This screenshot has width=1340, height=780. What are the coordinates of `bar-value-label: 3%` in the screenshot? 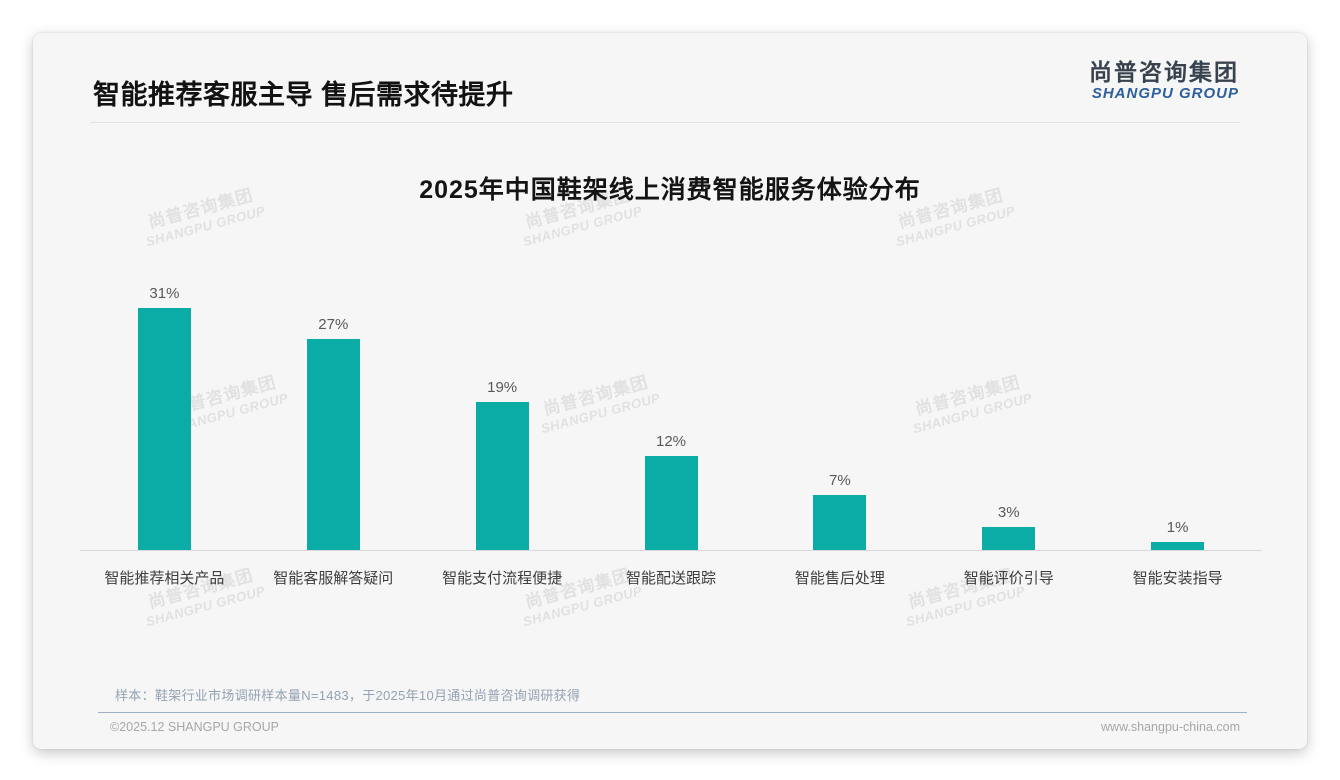 It's located at (1008, 512).